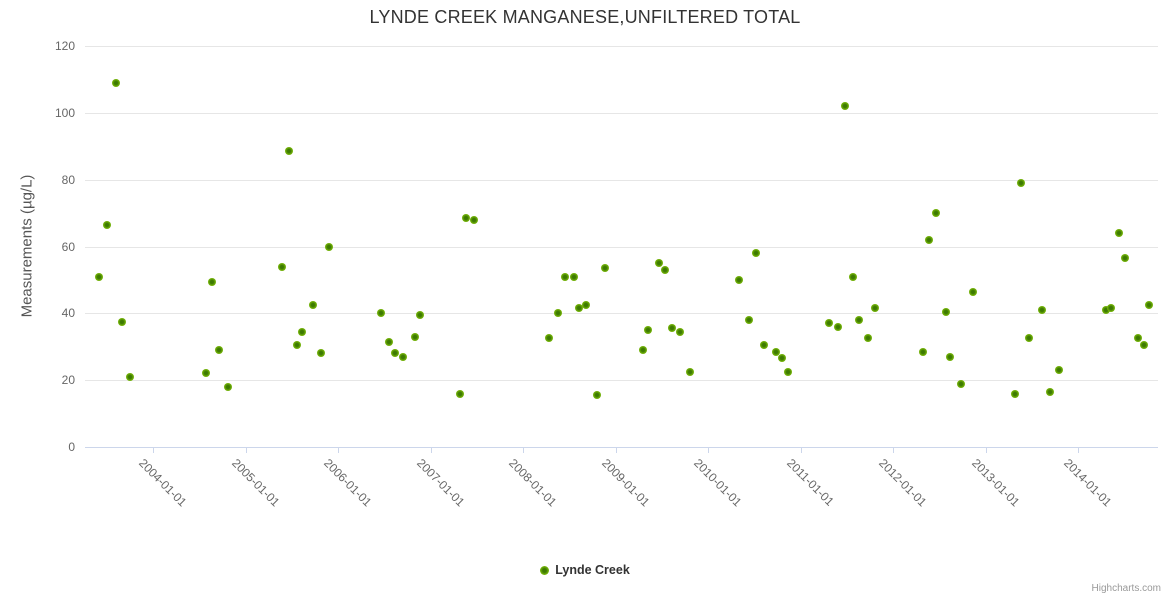  I want to click on y-axis-tick-label: 20, so click(68, 380).